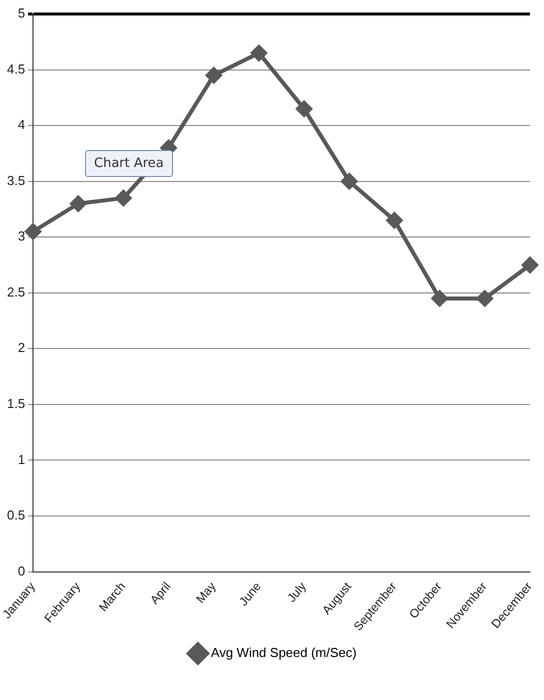  Describe the element at coordinates (283, 652) in the screenshot. I see `legend-label: Avg Wind Speed (m/Sec)` at that location.